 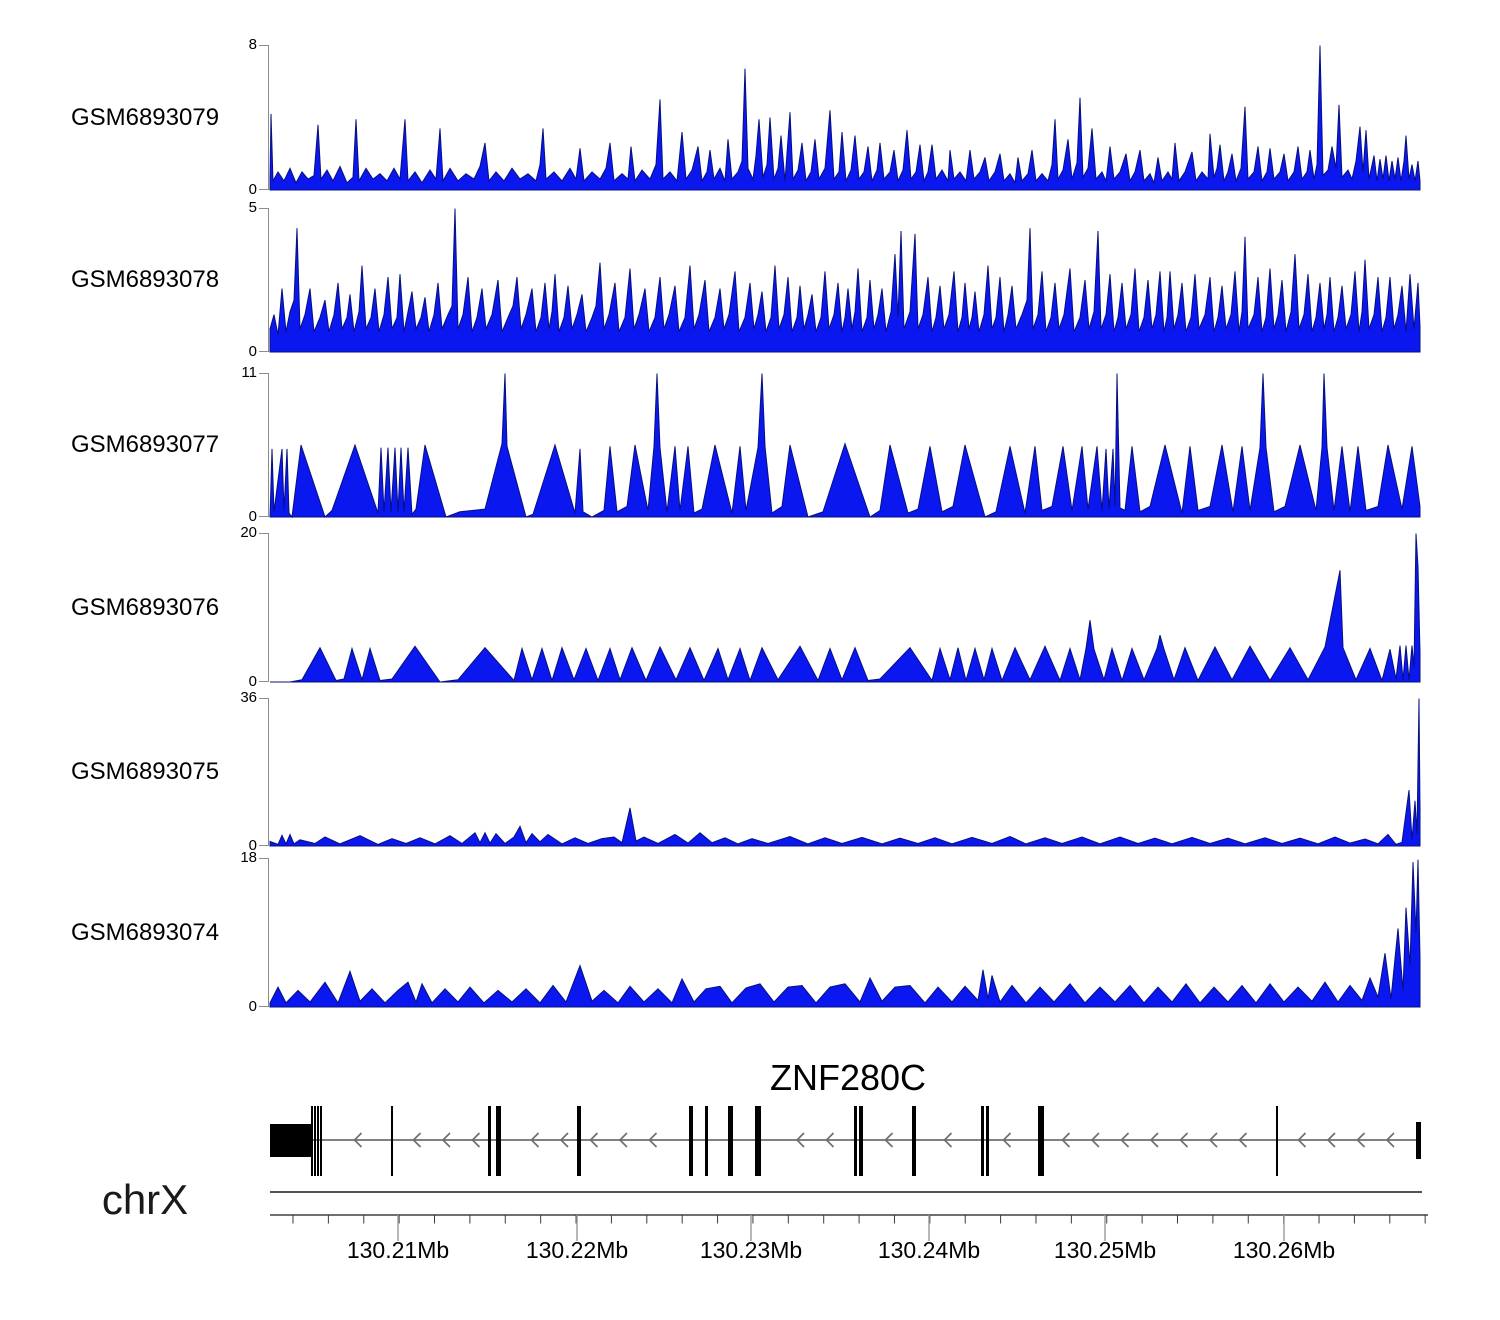 I want to click on track-label-gsm6893077: GSM6893077, so click(x=145, y=444).